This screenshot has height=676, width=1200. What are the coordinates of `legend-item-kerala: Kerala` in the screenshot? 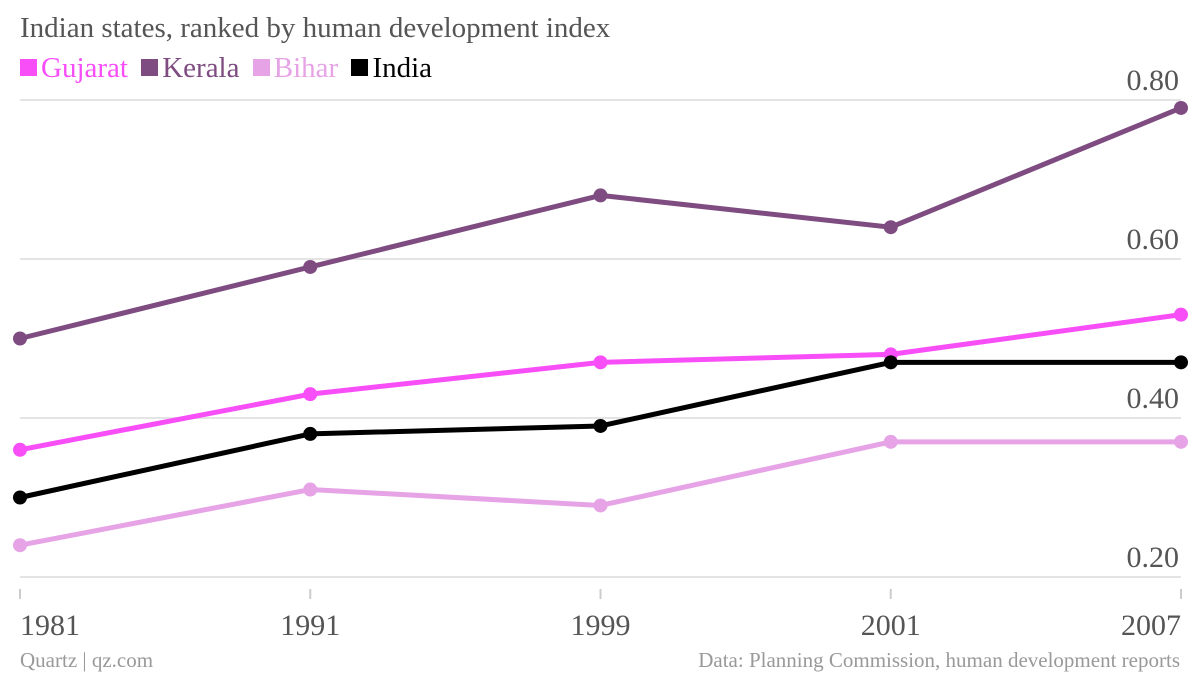 It's located at (190, 68).